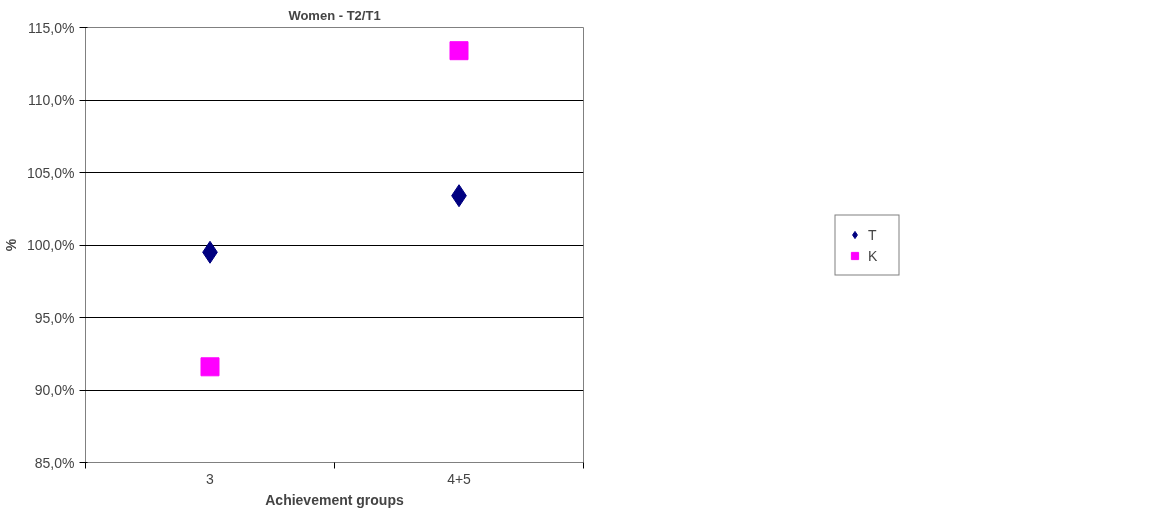  Describe the element at coordinates (51, 27) in the screenshot. I see `y-tick-label: 115,0%` at that location.